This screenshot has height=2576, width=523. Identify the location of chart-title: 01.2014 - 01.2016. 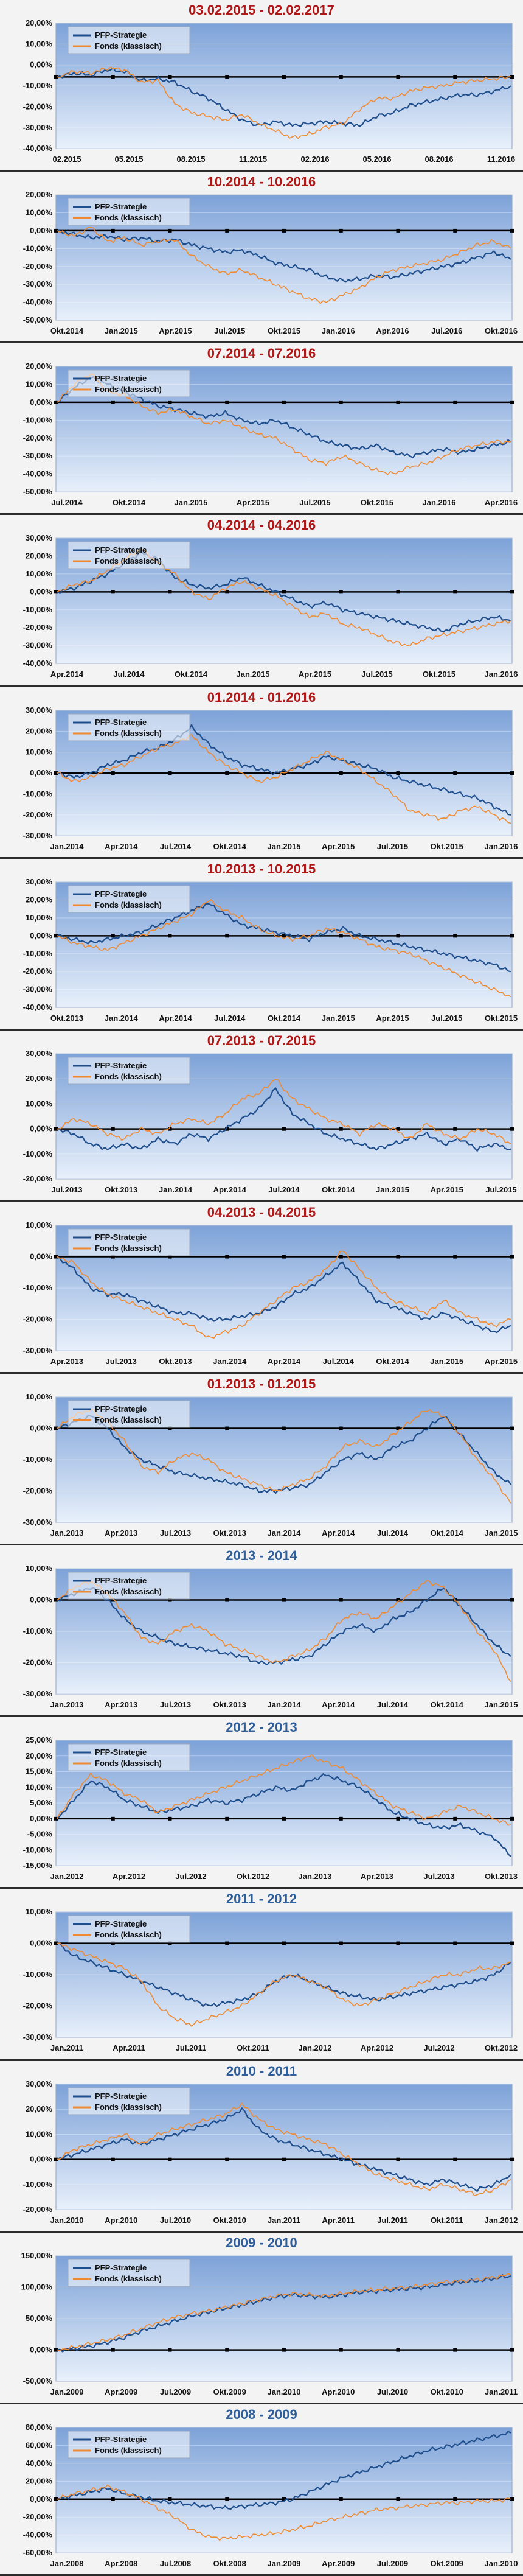
(261, 697).